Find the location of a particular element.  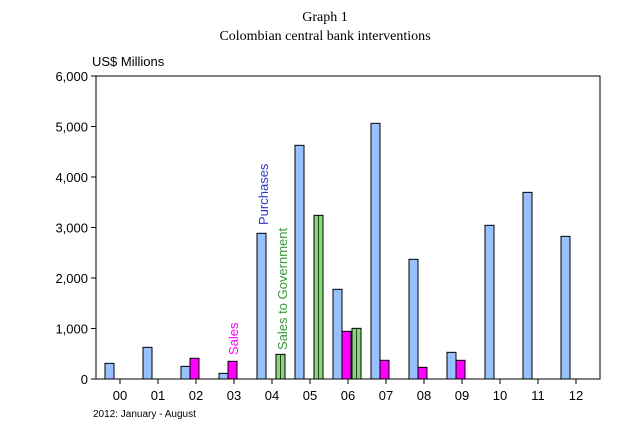

x-tick-label: 05 is located at coordinates (310, 395).